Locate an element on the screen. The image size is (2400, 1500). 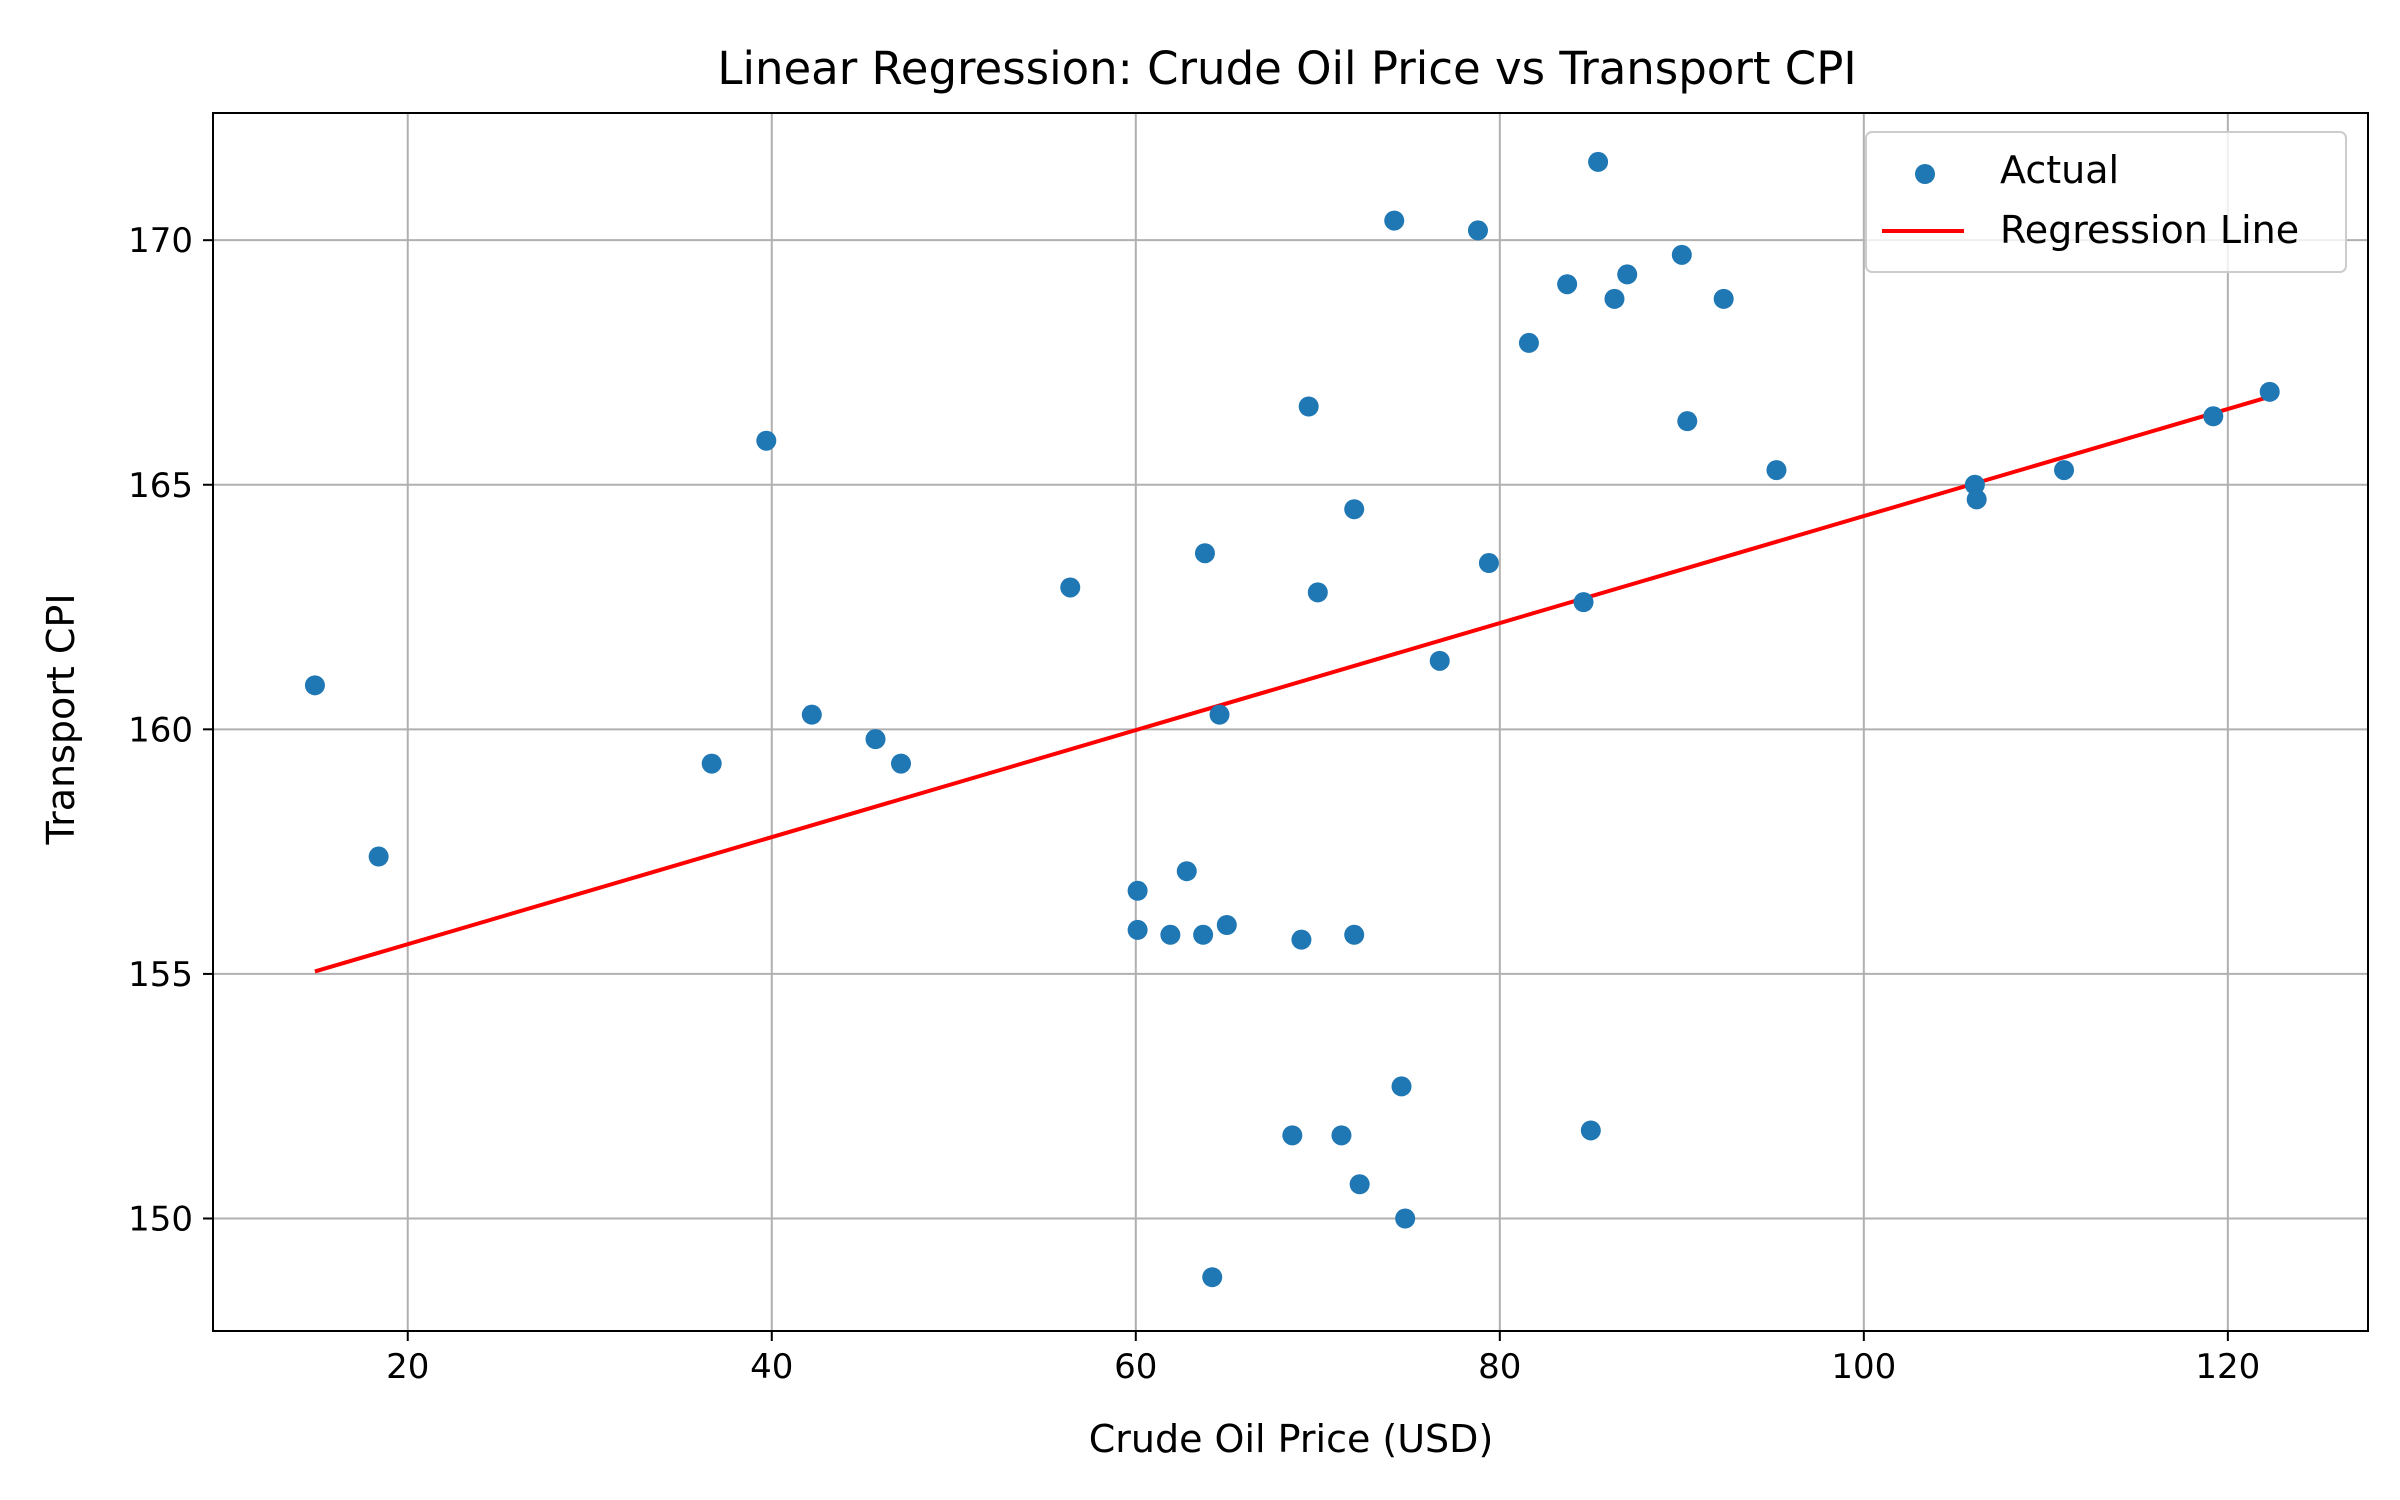
legend-marker-actual is located at coordinates (1925, 174).